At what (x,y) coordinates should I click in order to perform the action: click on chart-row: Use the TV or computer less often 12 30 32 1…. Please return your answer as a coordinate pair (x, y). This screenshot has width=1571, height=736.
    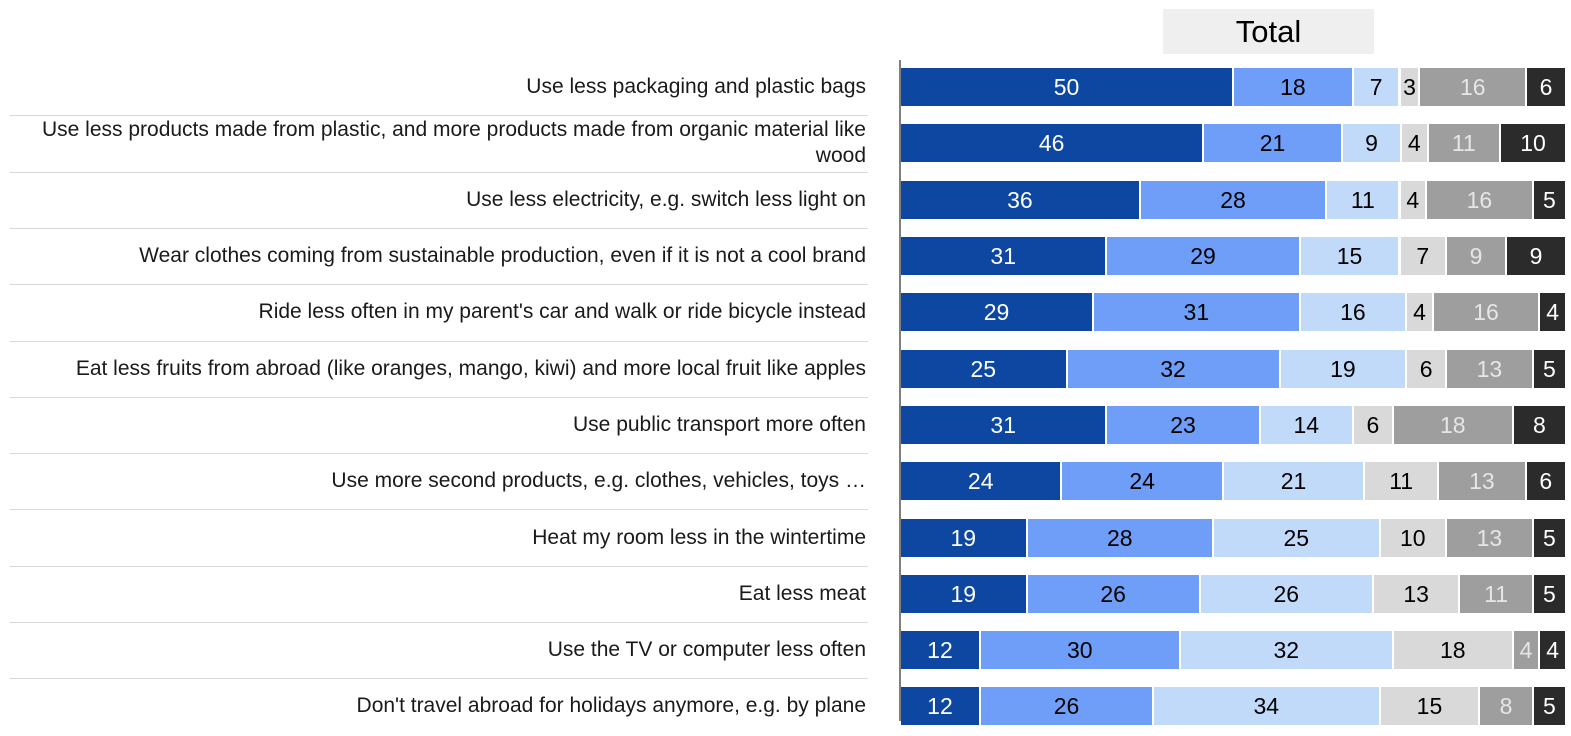
    Looking at the image, I should click on (785, 650).